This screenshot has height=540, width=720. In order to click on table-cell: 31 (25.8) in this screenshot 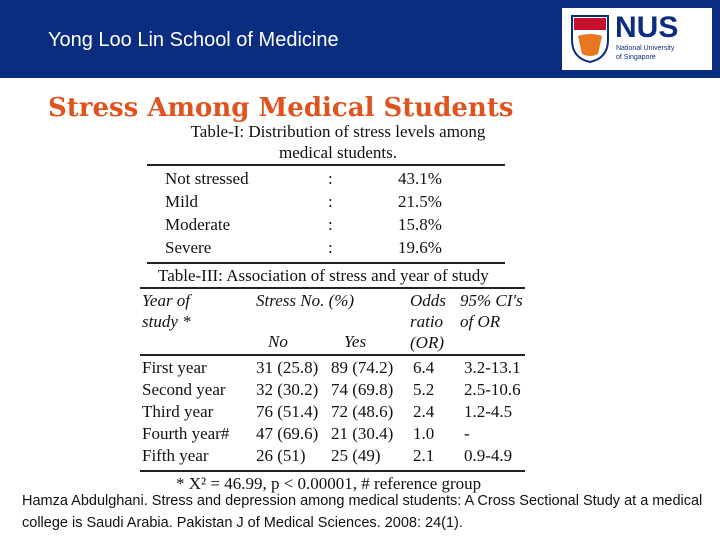, I will do `click(287, 367)`.